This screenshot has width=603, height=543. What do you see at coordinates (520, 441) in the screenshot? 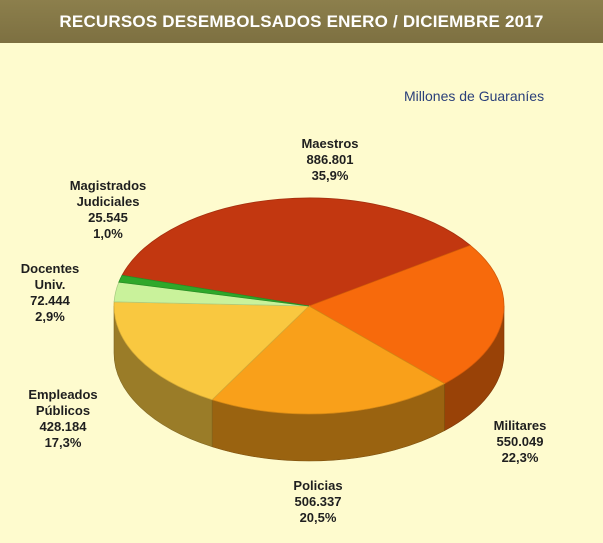
I see `label-militares: Militares 550.049 22,3%` at bounding box center [520, 441].